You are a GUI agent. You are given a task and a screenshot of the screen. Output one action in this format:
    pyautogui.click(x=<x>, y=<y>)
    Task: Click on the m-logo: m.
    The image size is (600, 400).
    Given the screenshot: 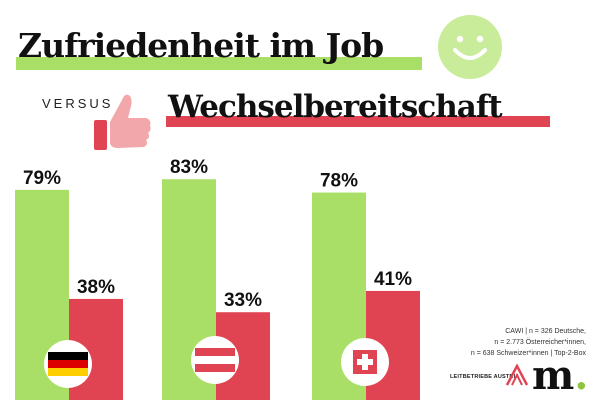 What is the action you would take?
    pyautogui.click(x=560, y=376)
    